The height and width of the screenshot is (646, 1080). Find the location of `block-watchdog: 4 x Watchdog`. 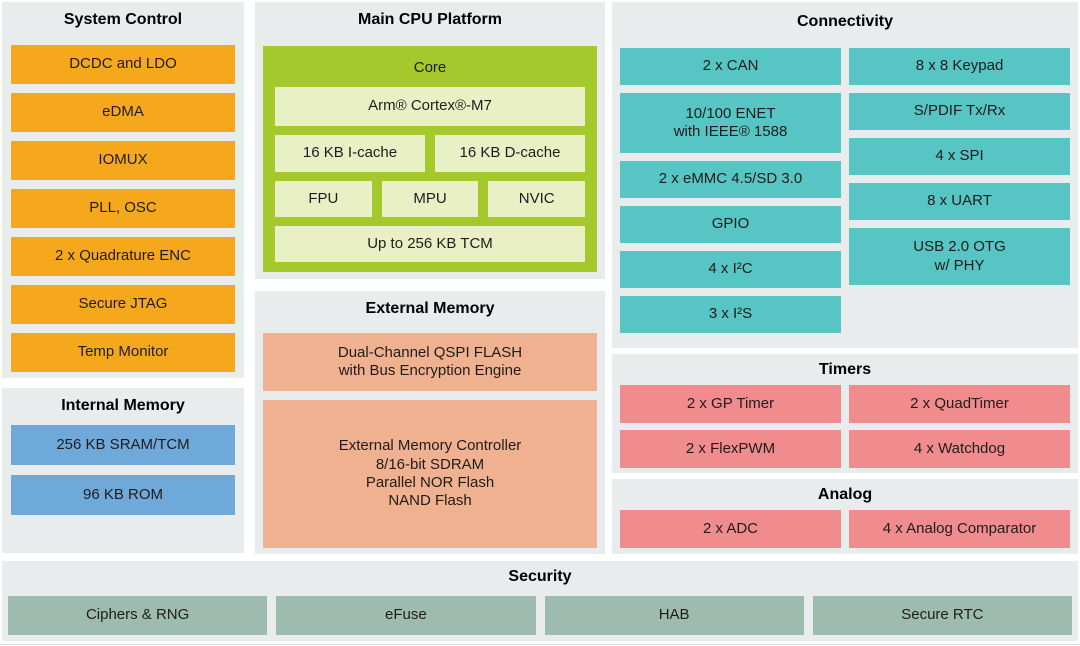

block-watchdog: 4 x Watchdog is located at coordinates (959, 449).